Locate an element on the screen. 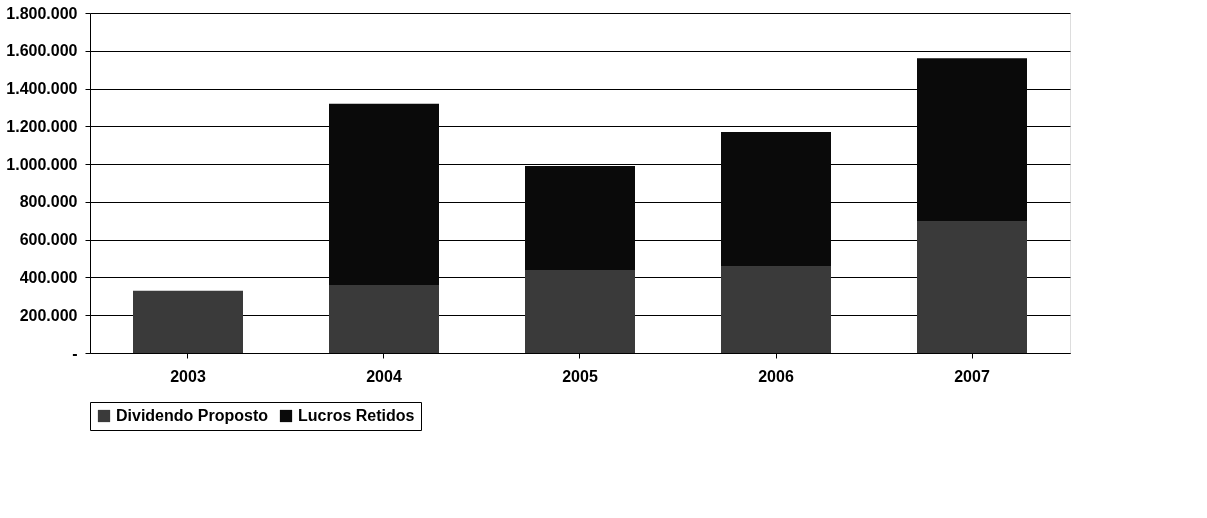 The image size is (1207, 518). x-tick-label: 2005 is located at coordinates (580, 376).